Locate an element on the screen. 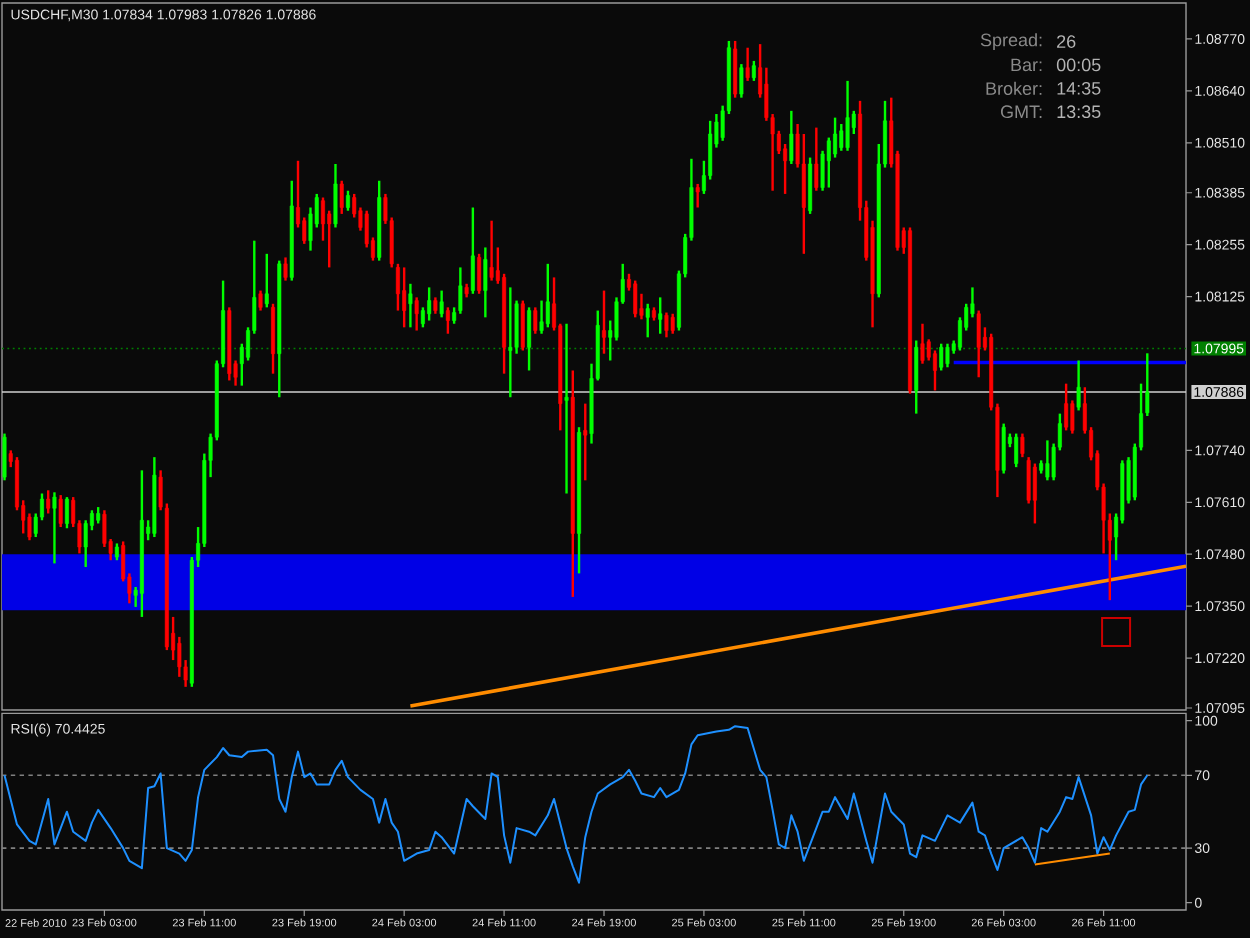 The width and height of the screenshot is (1250, 938). annotation: GMT: is located at coordinates (1021, 112).